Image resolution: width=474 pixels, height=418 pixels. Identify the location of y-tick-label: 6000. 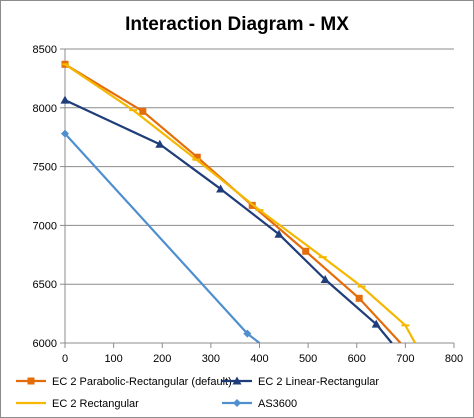
(45, 344).